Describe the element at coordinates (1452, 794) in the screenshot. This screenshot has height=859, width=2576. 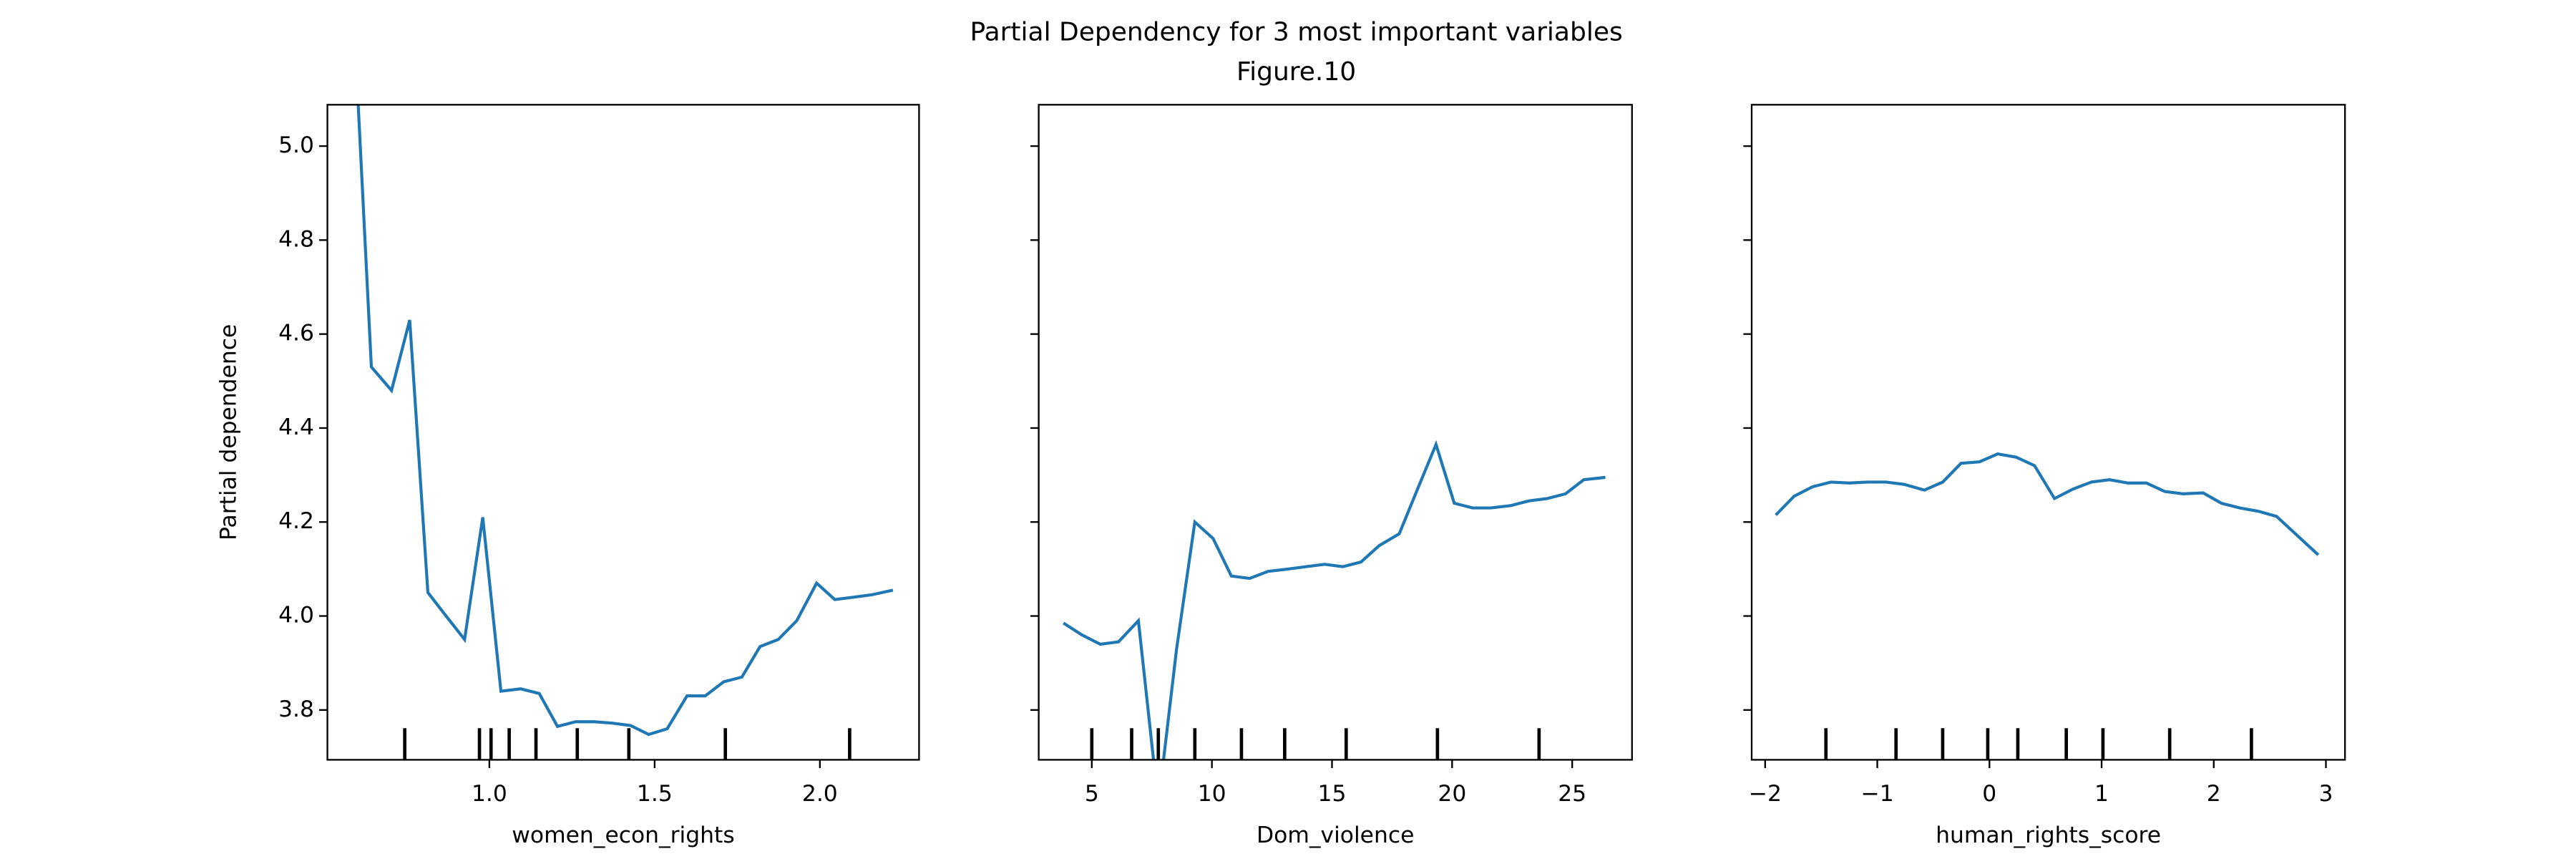
I see `x-tick-label: 20` at that location.